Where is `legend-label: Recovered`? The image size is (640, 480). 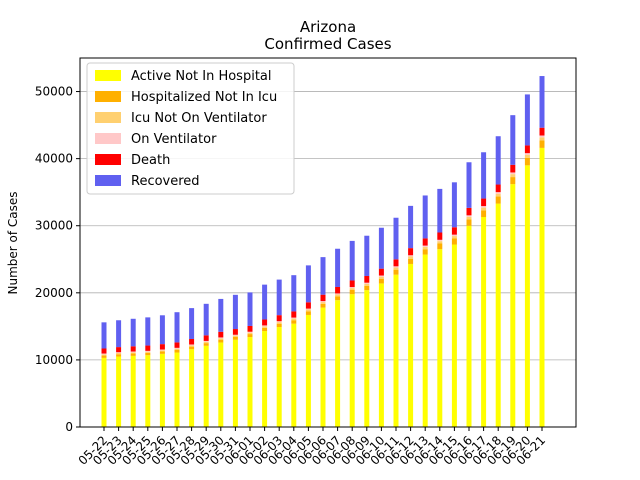 legend-label: Recovered is located at coordinates (165, 181).